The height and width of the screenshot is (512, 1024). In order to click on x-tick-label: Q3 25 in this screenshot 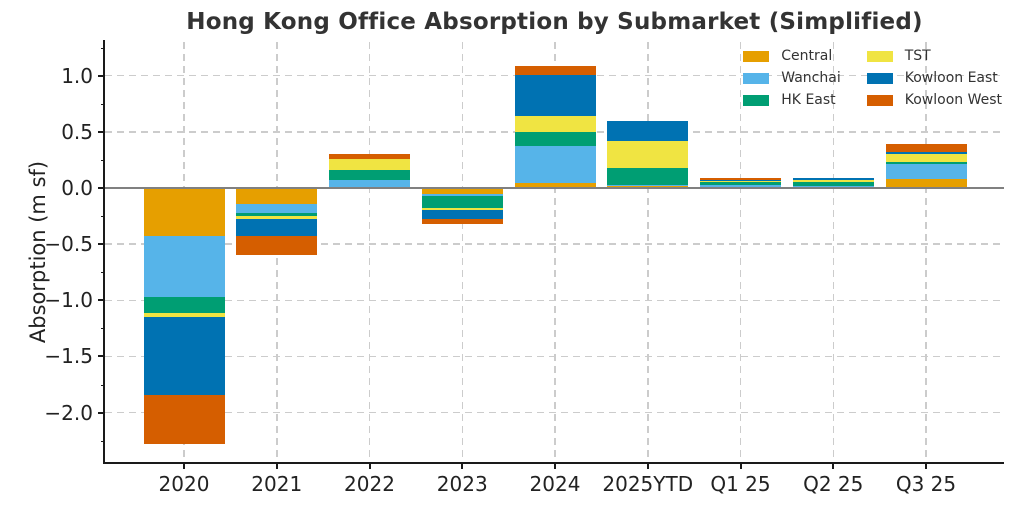, I will do `click(926, 484)`.